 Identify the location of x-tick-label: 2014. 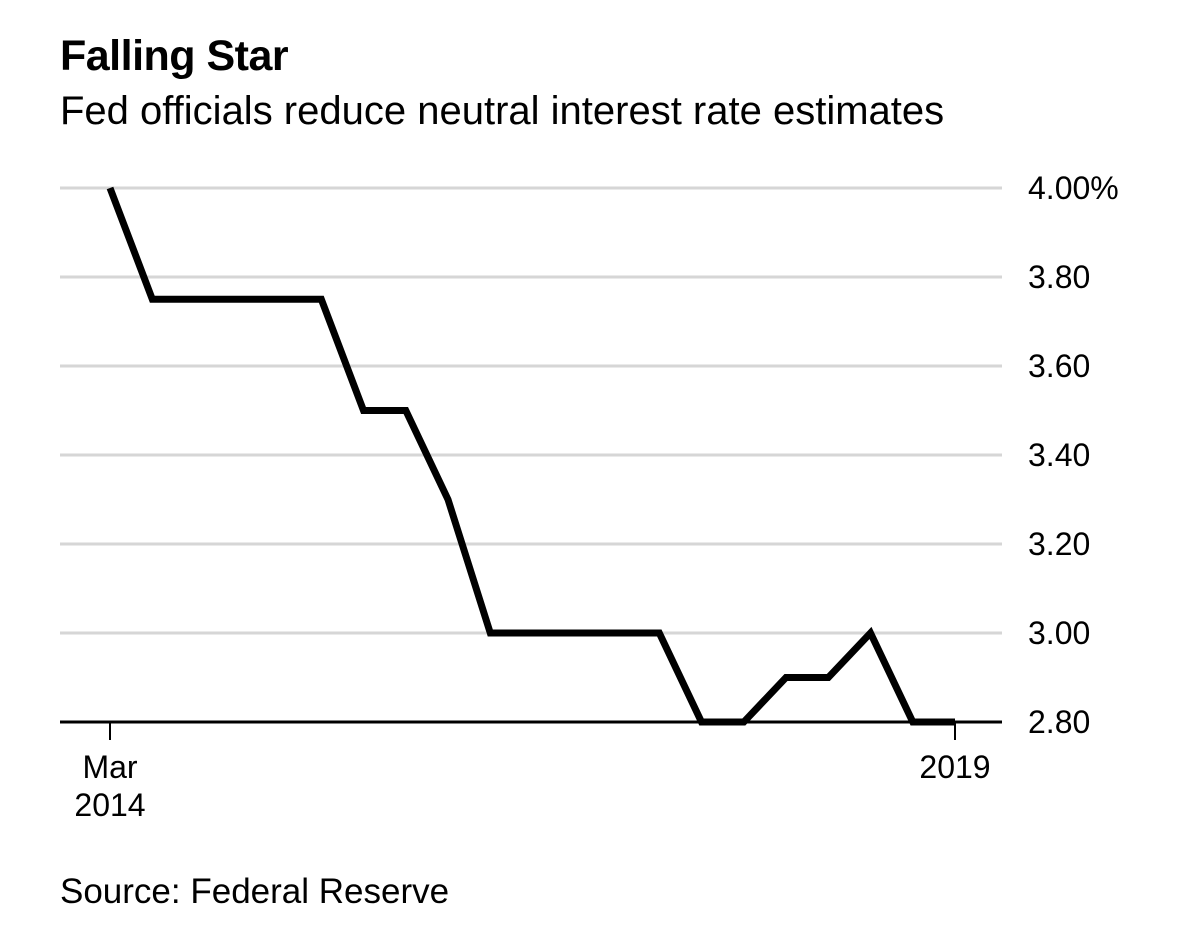
(109, 805).